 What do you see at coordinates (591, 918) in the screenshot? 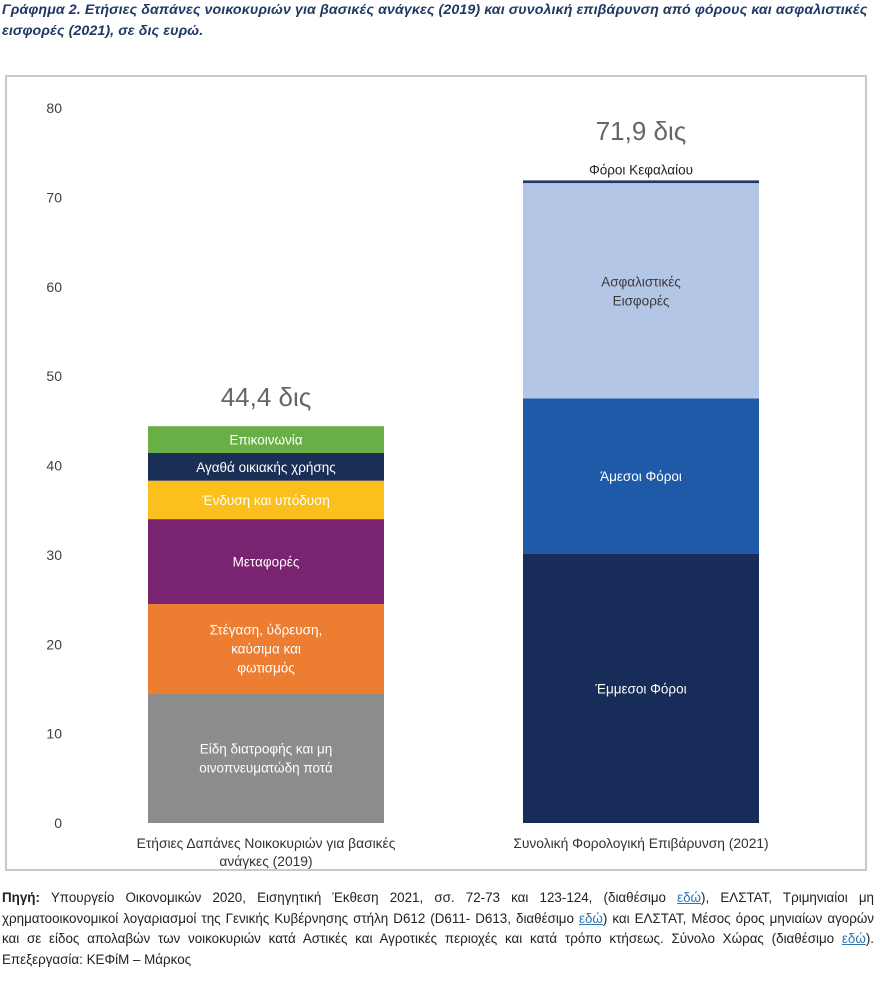
I see `source-link-2: εδώ` at bounding box center [591, 918].